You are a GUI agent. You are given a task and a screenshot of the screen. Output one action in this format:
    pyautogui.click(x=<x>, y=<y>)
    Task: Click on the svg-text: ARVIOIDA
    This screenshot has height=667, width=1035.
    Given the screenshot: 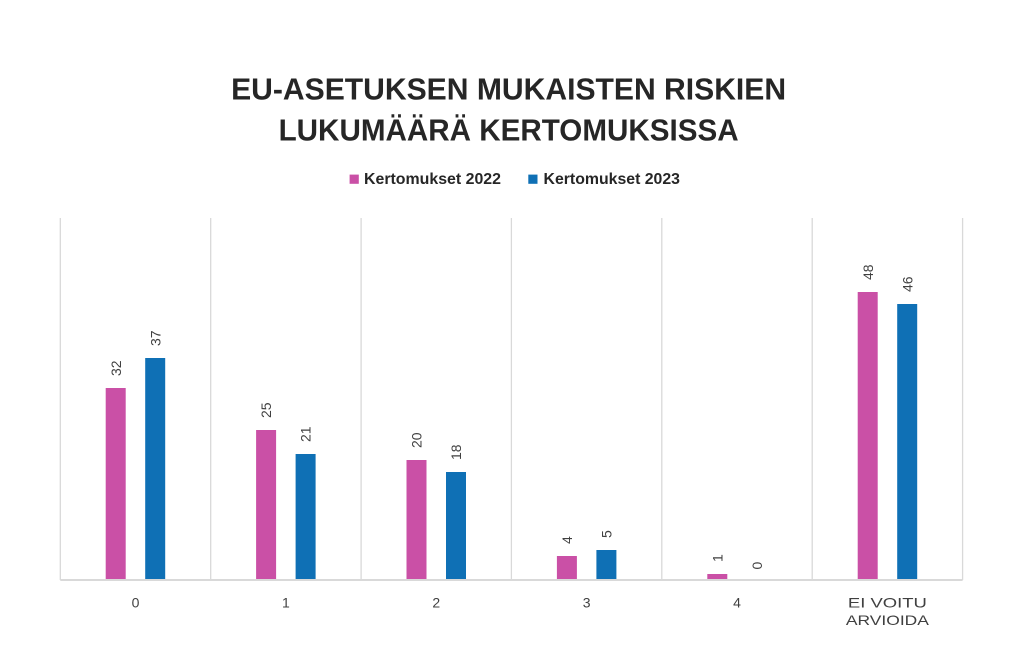 What is the action you would take?
    pyautogui.click(x=888, y=620)
    